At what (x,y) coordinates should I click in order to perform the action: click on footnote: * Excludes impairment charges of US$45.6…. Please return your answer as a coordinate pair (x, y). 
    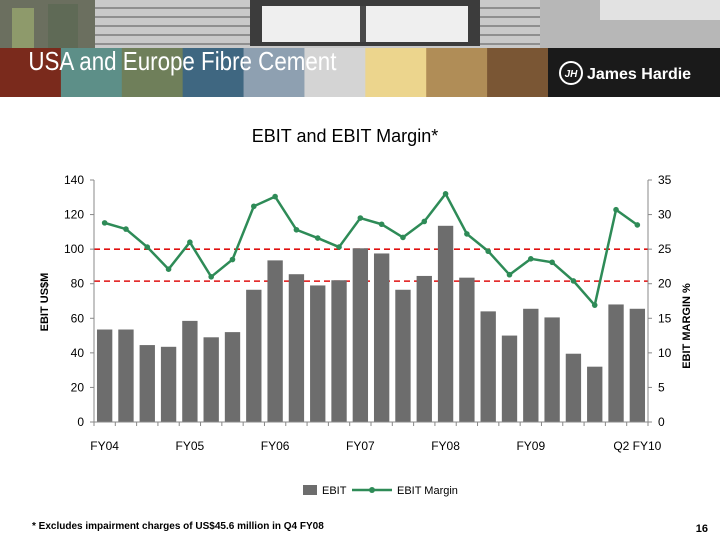
    Looking at the image, I should click on (178, 526).